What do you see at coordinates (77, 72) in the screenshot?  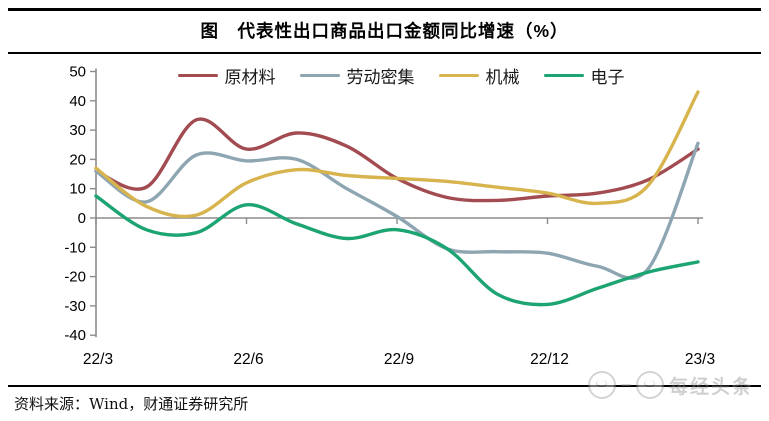 I see `y-tick-label: 50` at bounding box center [77, 72].